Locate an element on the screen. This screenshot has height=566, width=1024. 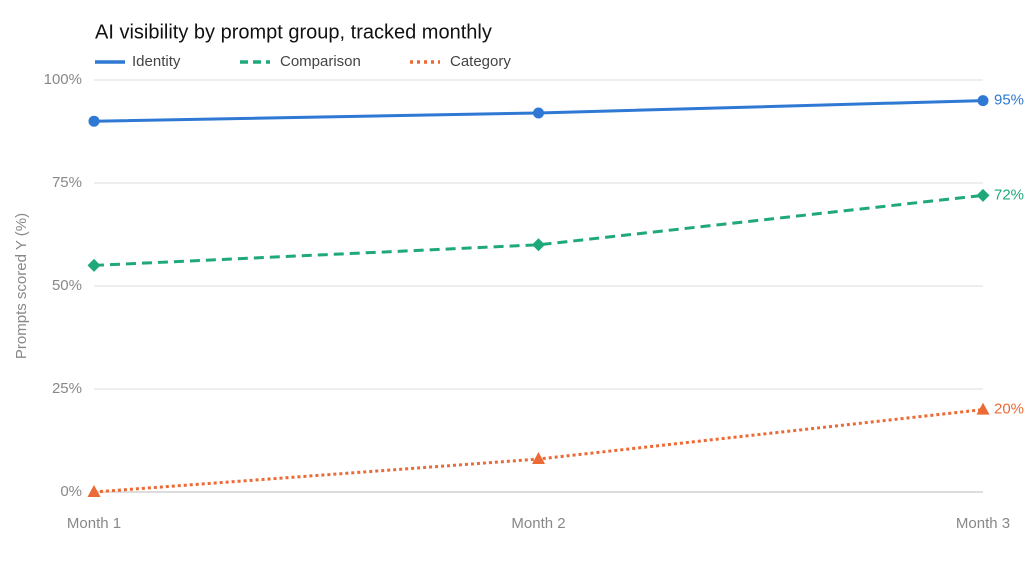
legend-label: Identity is located at coordinates (156, 61).